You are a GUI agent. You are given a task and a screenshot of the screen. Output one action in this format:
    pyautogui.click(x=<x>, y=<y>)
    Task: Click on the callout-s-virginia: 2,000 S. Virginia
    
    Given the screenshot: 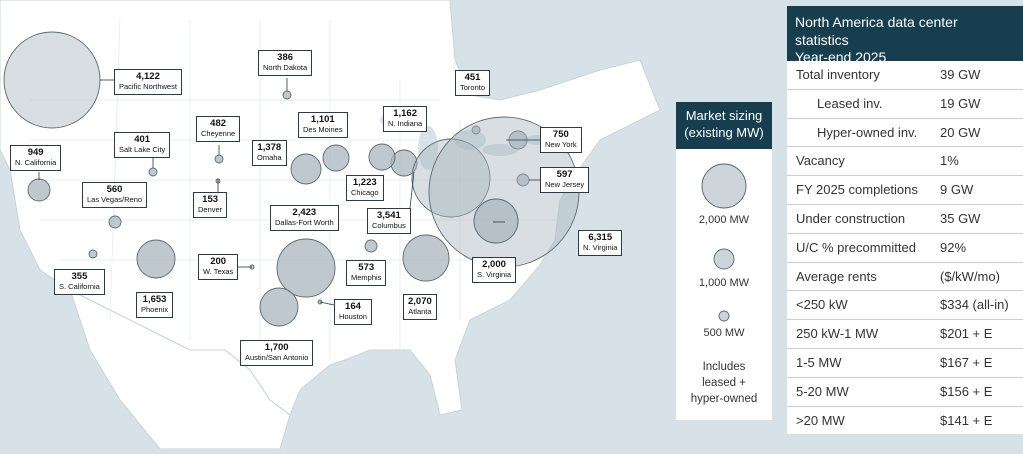 What is the action you would take?
    pyautogui.click(x=494, y=270)
    